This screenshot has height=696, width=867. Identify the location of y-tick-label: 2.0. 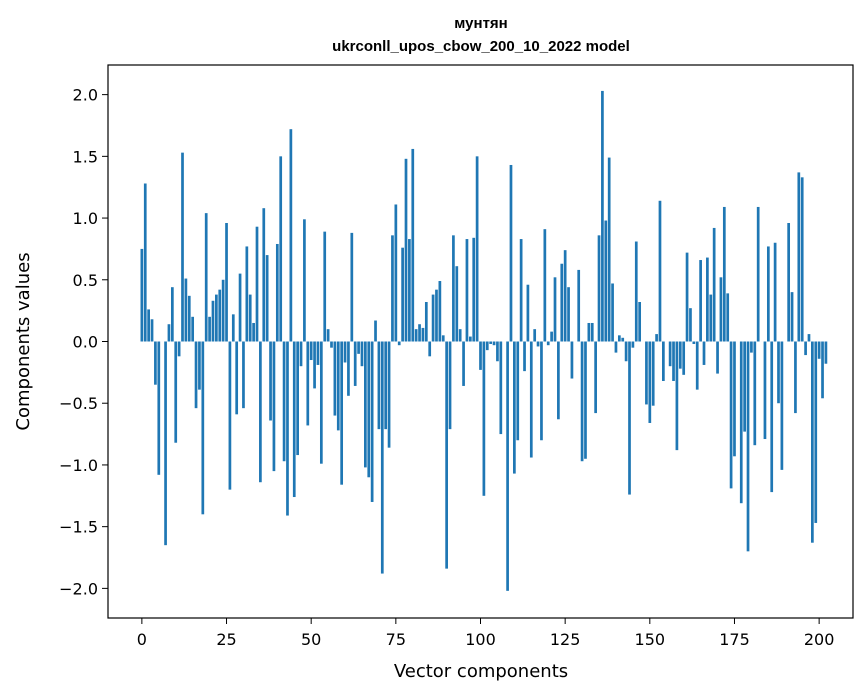
(85, 95).